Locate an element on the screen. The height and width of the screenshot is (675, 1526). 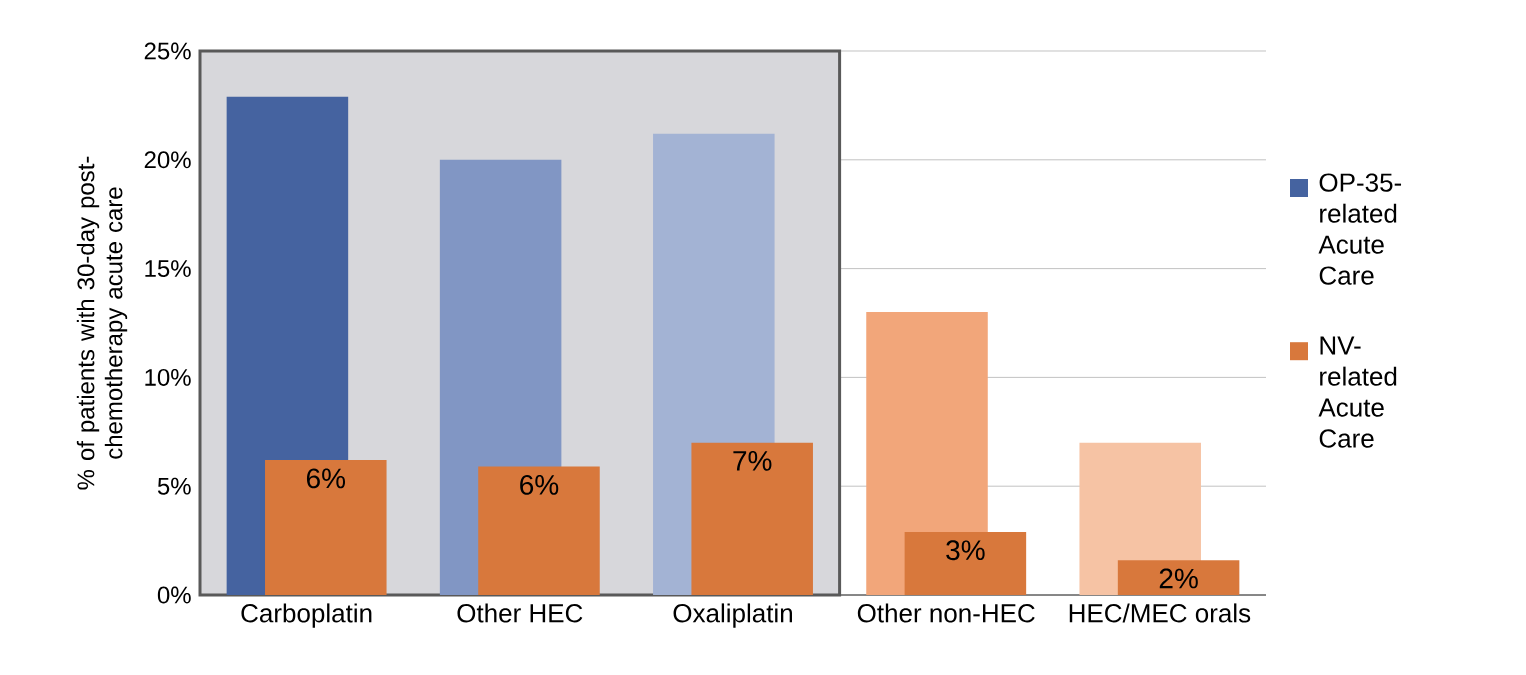
y-tick-label: 25% is located at coordinates (167, 51).